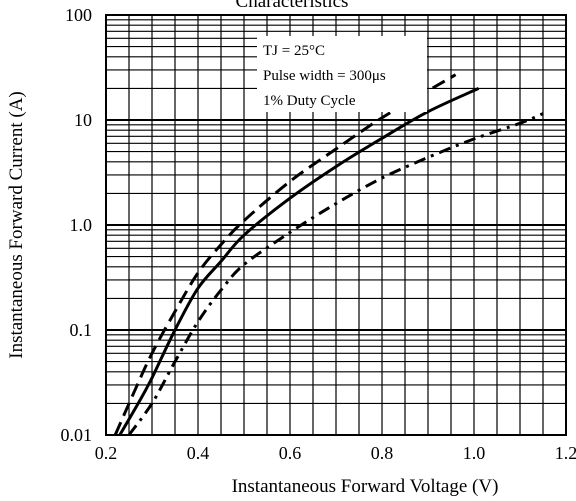 This screenshot has width=576, height=501. What do you see at coordinates (83, 120) in the screenshot?
I see `y-tick-label: 10` at bounding box center [83, 120].